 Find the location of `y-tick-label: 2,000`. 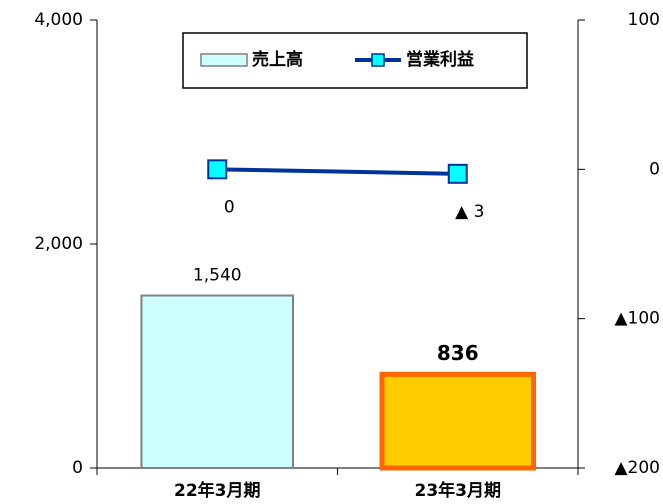

y-tick-label: 2,000 is located at coordinates (58, 244).